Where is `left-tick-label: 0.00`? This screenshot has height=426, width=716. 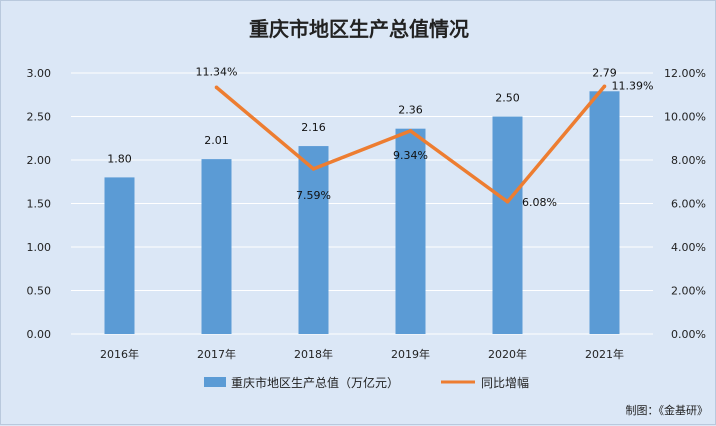
left-tick-label: 0.00 is located at coordinates (39, 334).